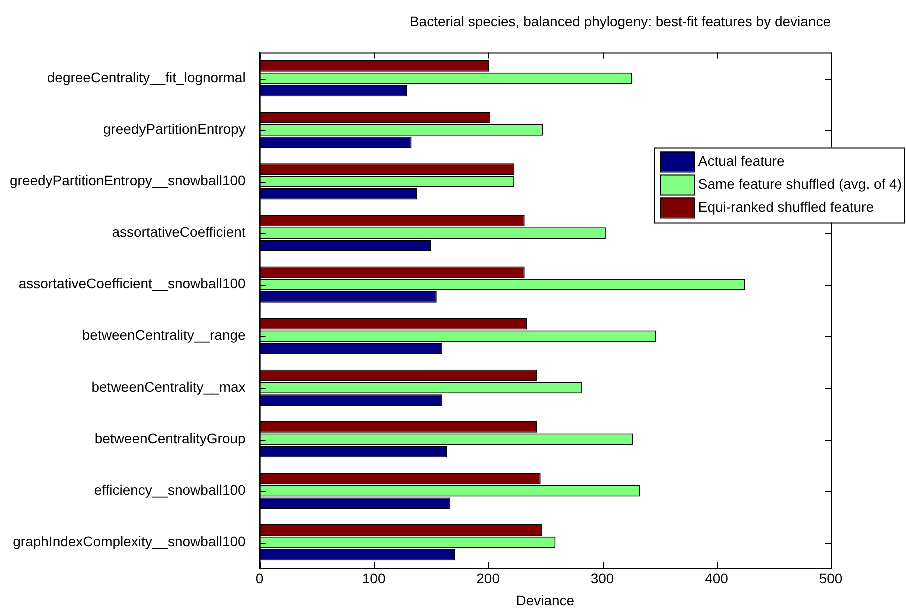 Image resolution: width=906 pixels, height=616 pixels. Describe the element at coordinates (786, 207) in the screenshot. I see `legend-label: Equi-ranked shuffled feature` at that location.